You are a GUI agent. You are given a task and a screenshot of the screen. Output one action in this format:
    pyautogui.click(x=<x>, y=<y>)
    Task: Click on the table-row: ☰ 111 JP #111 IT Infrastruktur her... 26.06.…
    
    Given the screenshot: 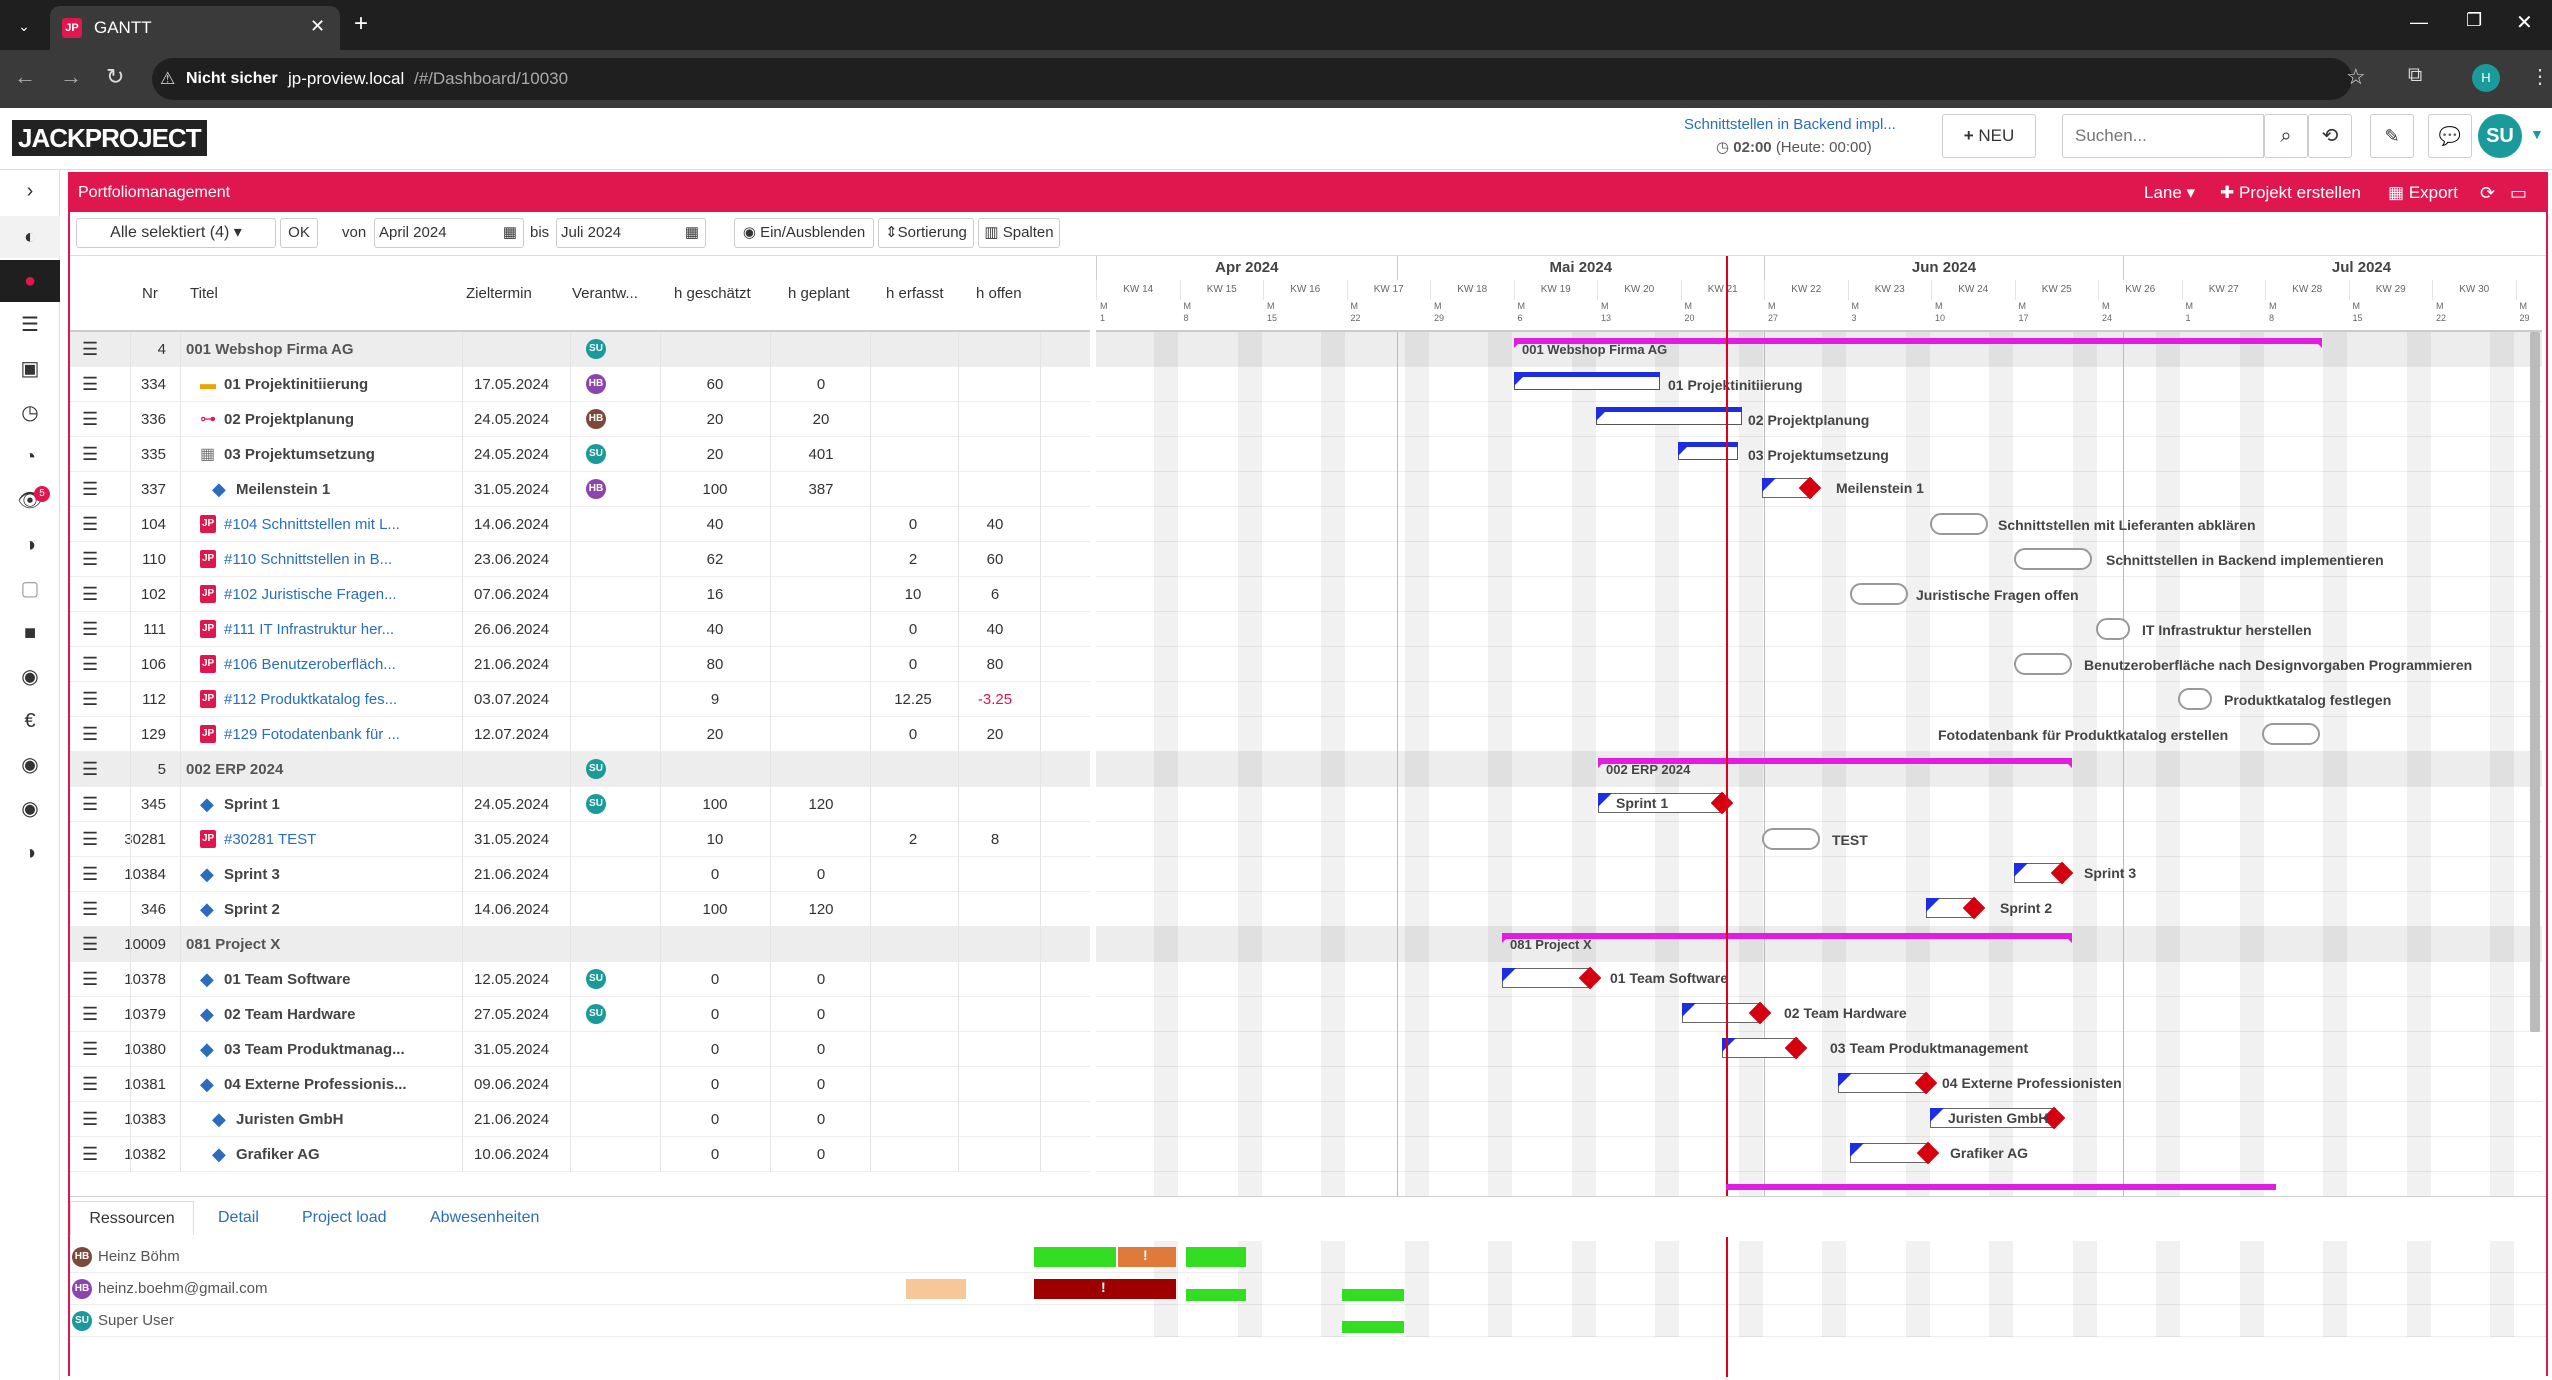 What is the action you would take?
    pyautogui.click(x=580, y=629)
    